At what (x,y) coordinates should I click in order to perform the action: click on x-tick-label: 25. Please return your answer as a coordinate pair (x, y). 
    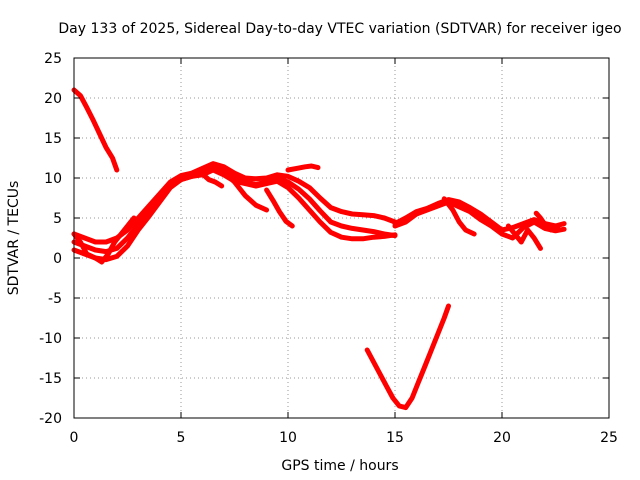
    Looking at the image, I should click on (609, 438).